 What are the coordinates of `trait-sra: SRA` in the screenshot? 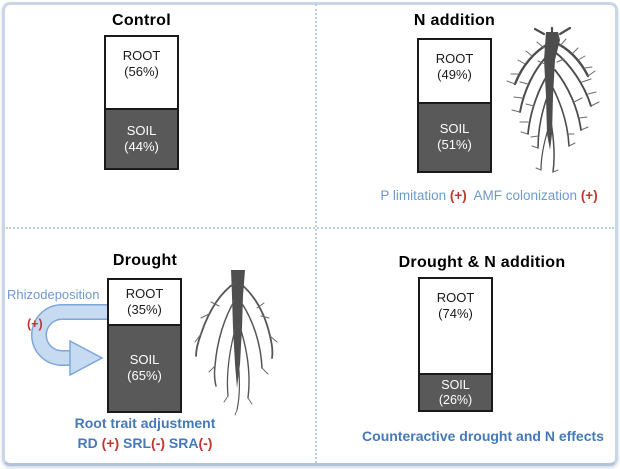 It's located at (183, 443).